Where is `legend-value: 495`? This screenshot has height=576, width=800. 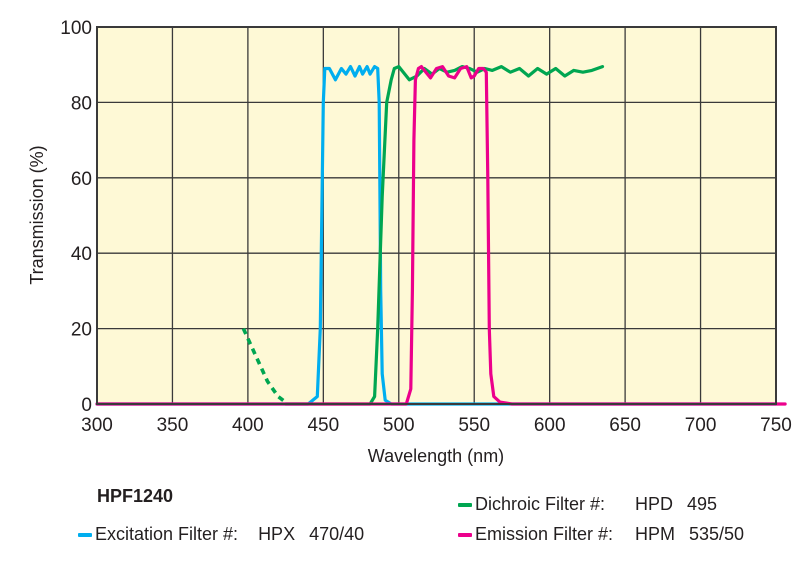
legend-value: 495 is located at coordinates (702, 504).